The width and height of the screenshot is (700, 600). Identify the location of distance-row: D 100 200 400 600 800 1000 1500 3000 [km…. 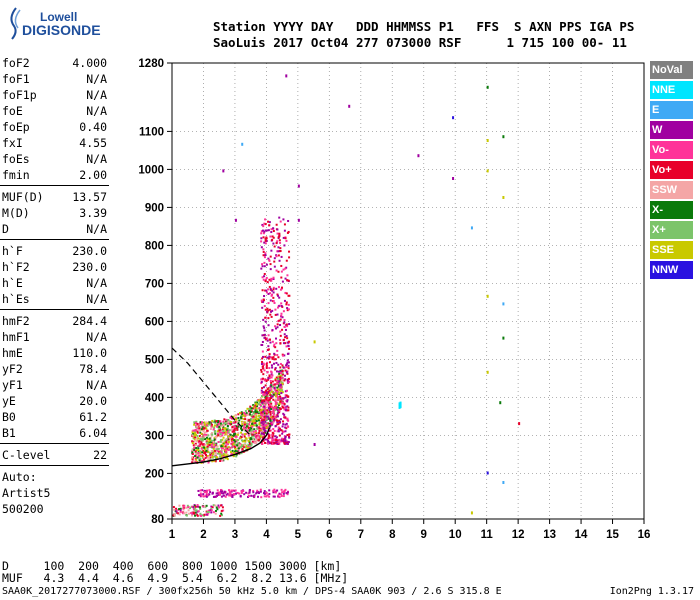
(172, 566).